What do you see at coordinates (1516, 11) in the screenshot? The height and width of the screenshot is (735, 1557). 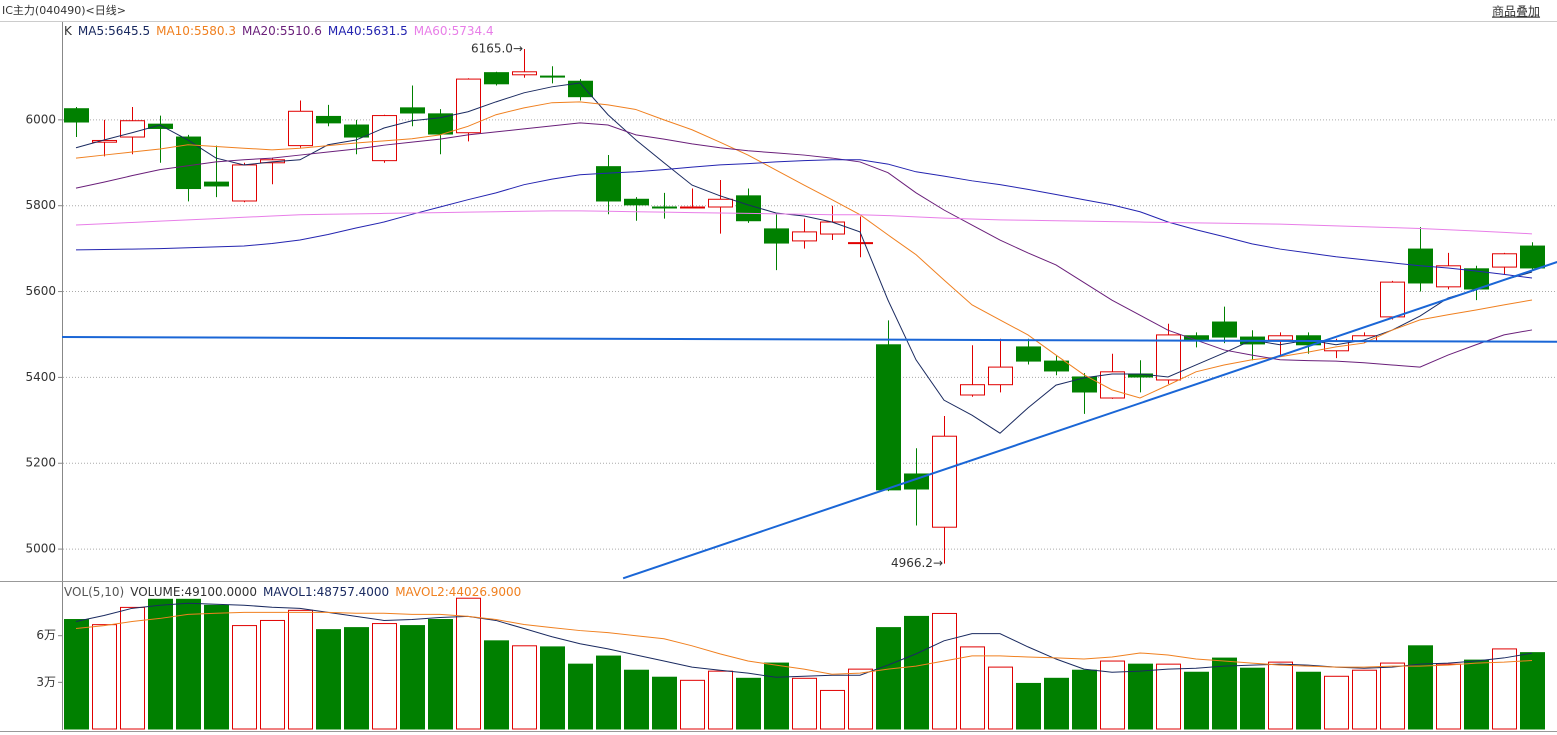 I see `overlay-link: 商品叠加` at bounding box center [1516, 11].